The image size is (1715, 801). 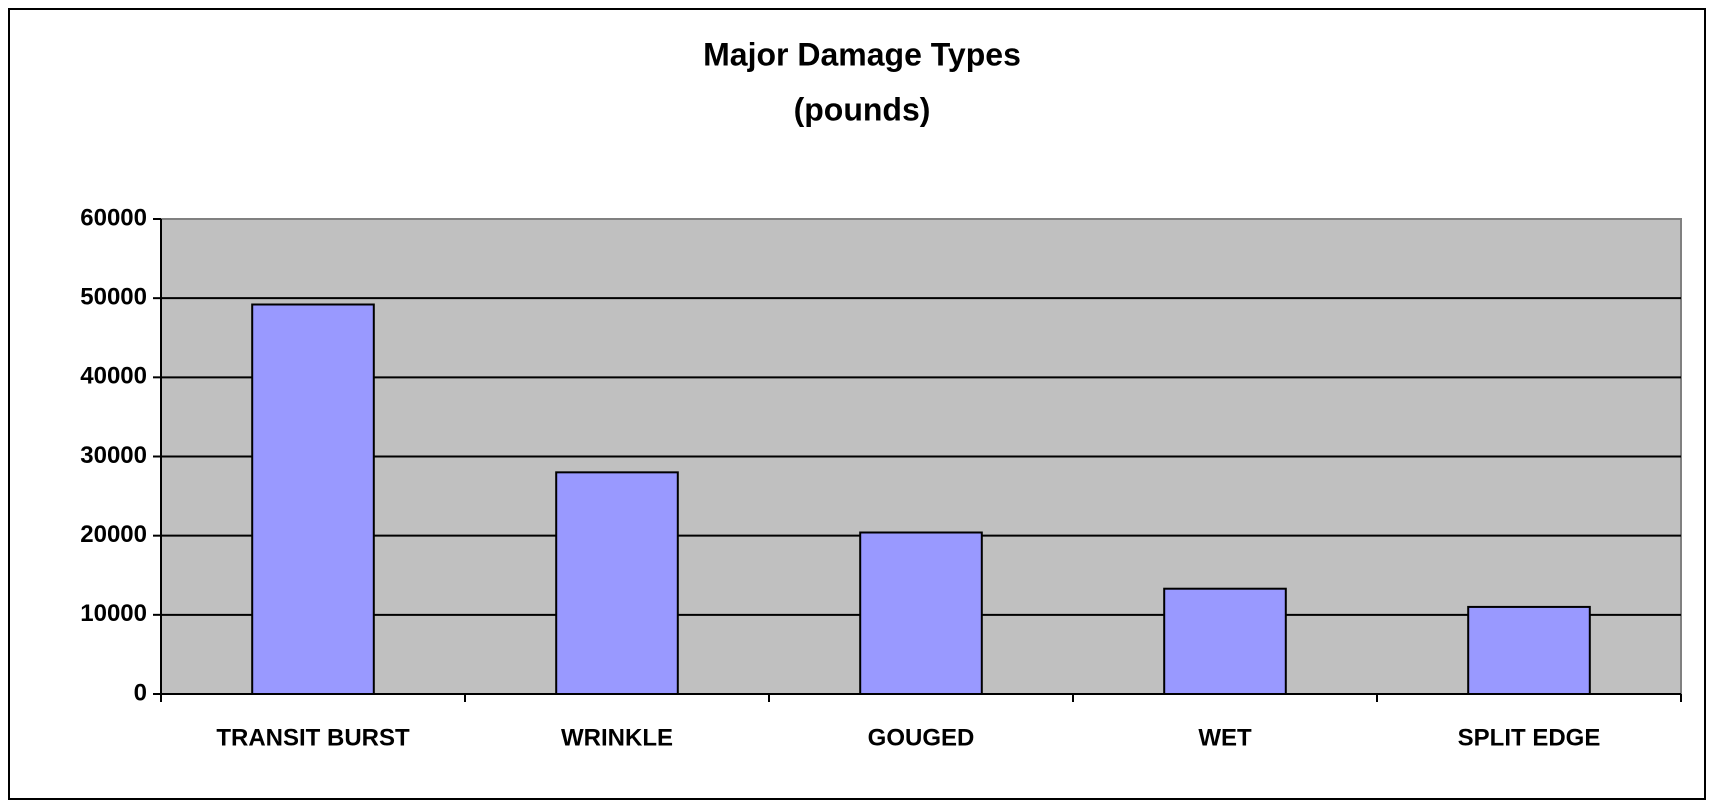 I want to click on y-tick-label: 30000, so click(x=113, y=455).